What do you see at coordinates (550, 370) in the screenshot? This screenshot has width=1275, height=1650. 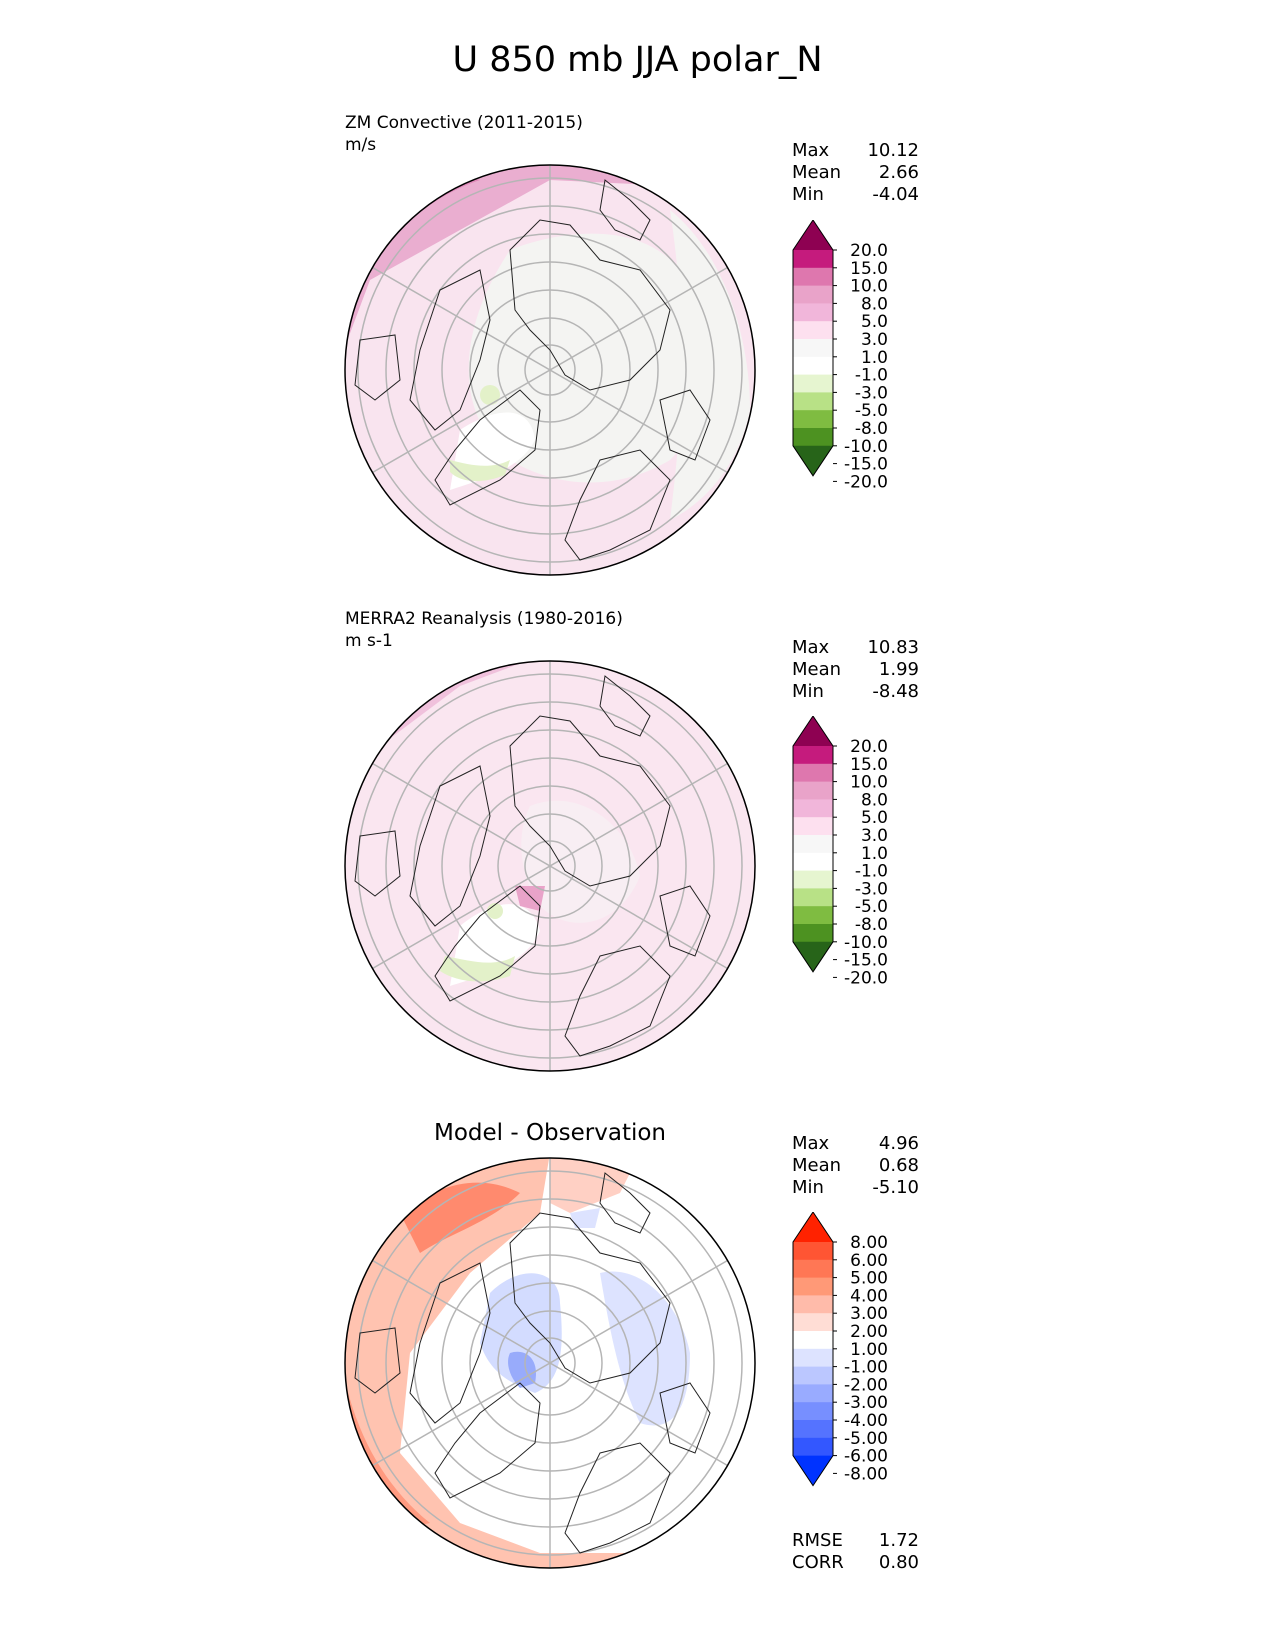 I see `test-polar-map` at bounding box center [550, 370].